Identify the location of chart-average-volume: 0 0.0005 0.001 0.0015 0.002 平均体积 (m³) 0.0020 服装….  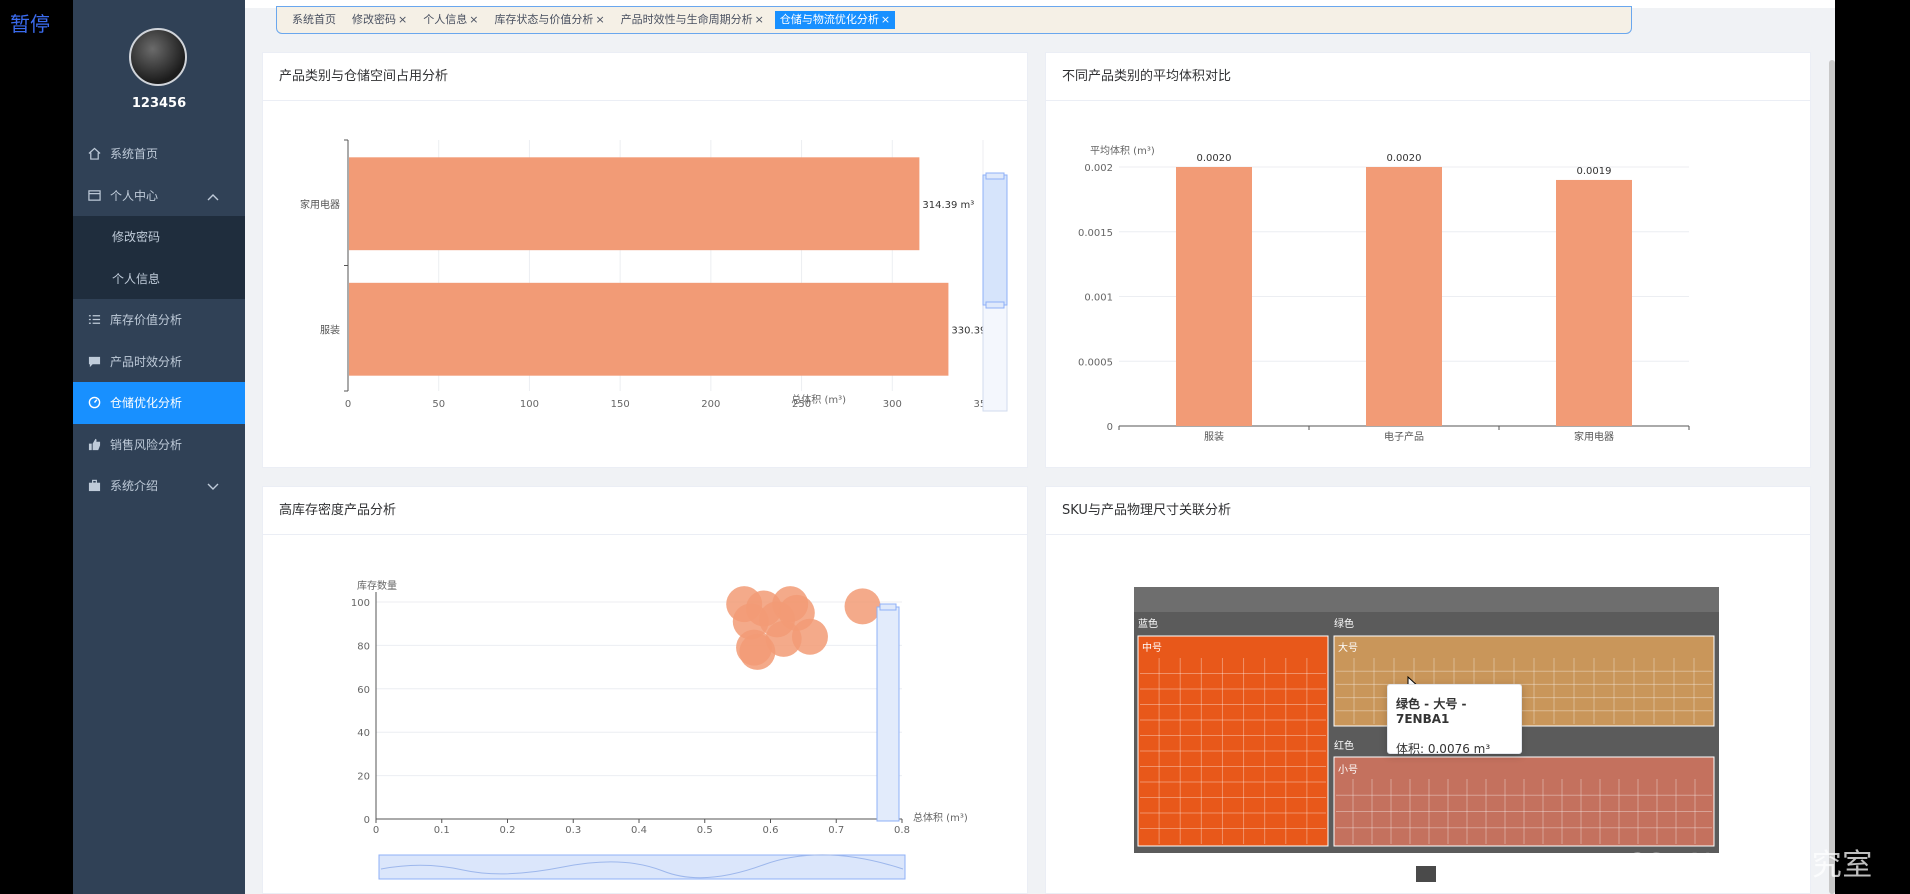
(1384, 294).